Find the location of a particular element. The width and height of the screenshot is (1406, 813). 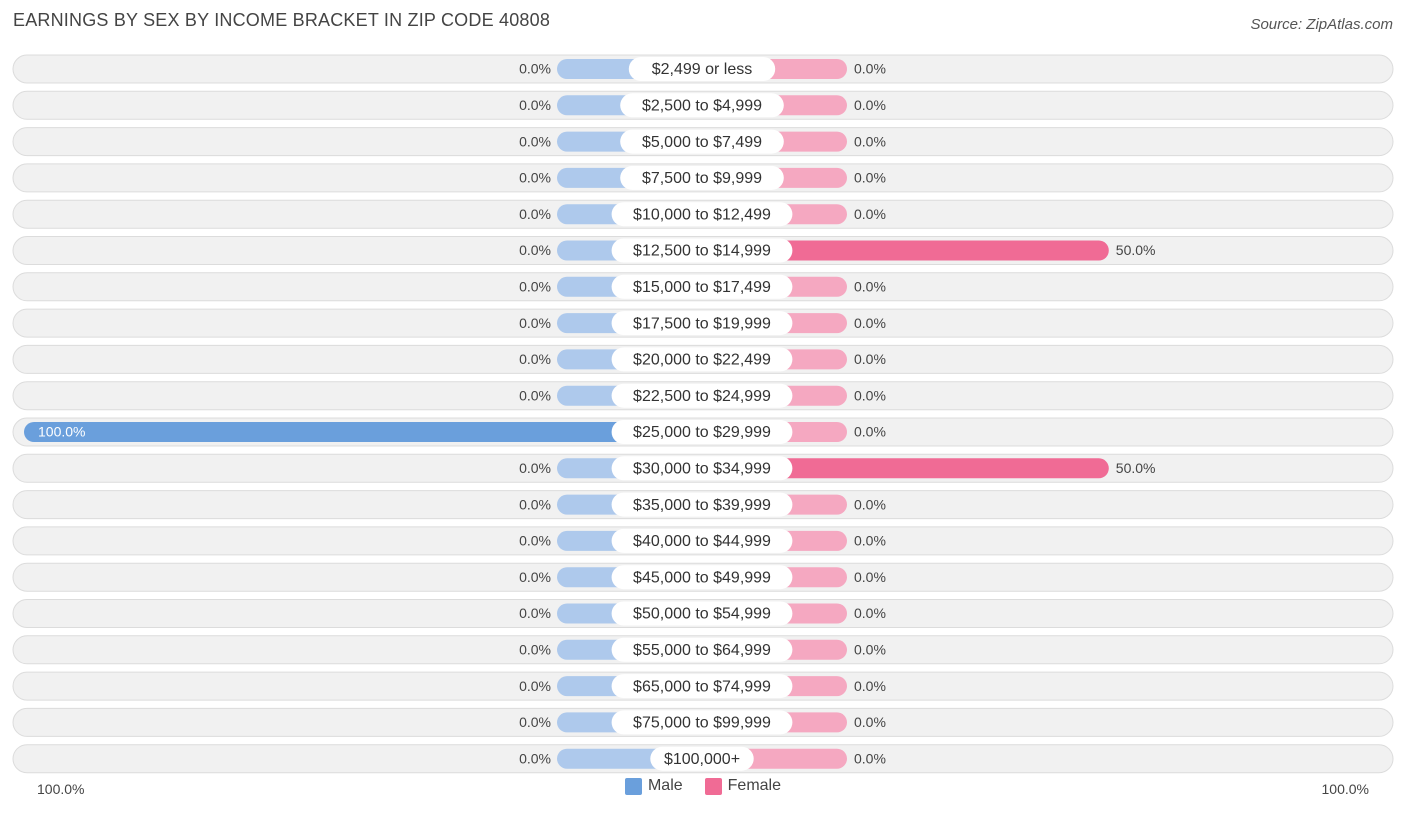

legend-item-male: Male is located at coordinates (653, 786).